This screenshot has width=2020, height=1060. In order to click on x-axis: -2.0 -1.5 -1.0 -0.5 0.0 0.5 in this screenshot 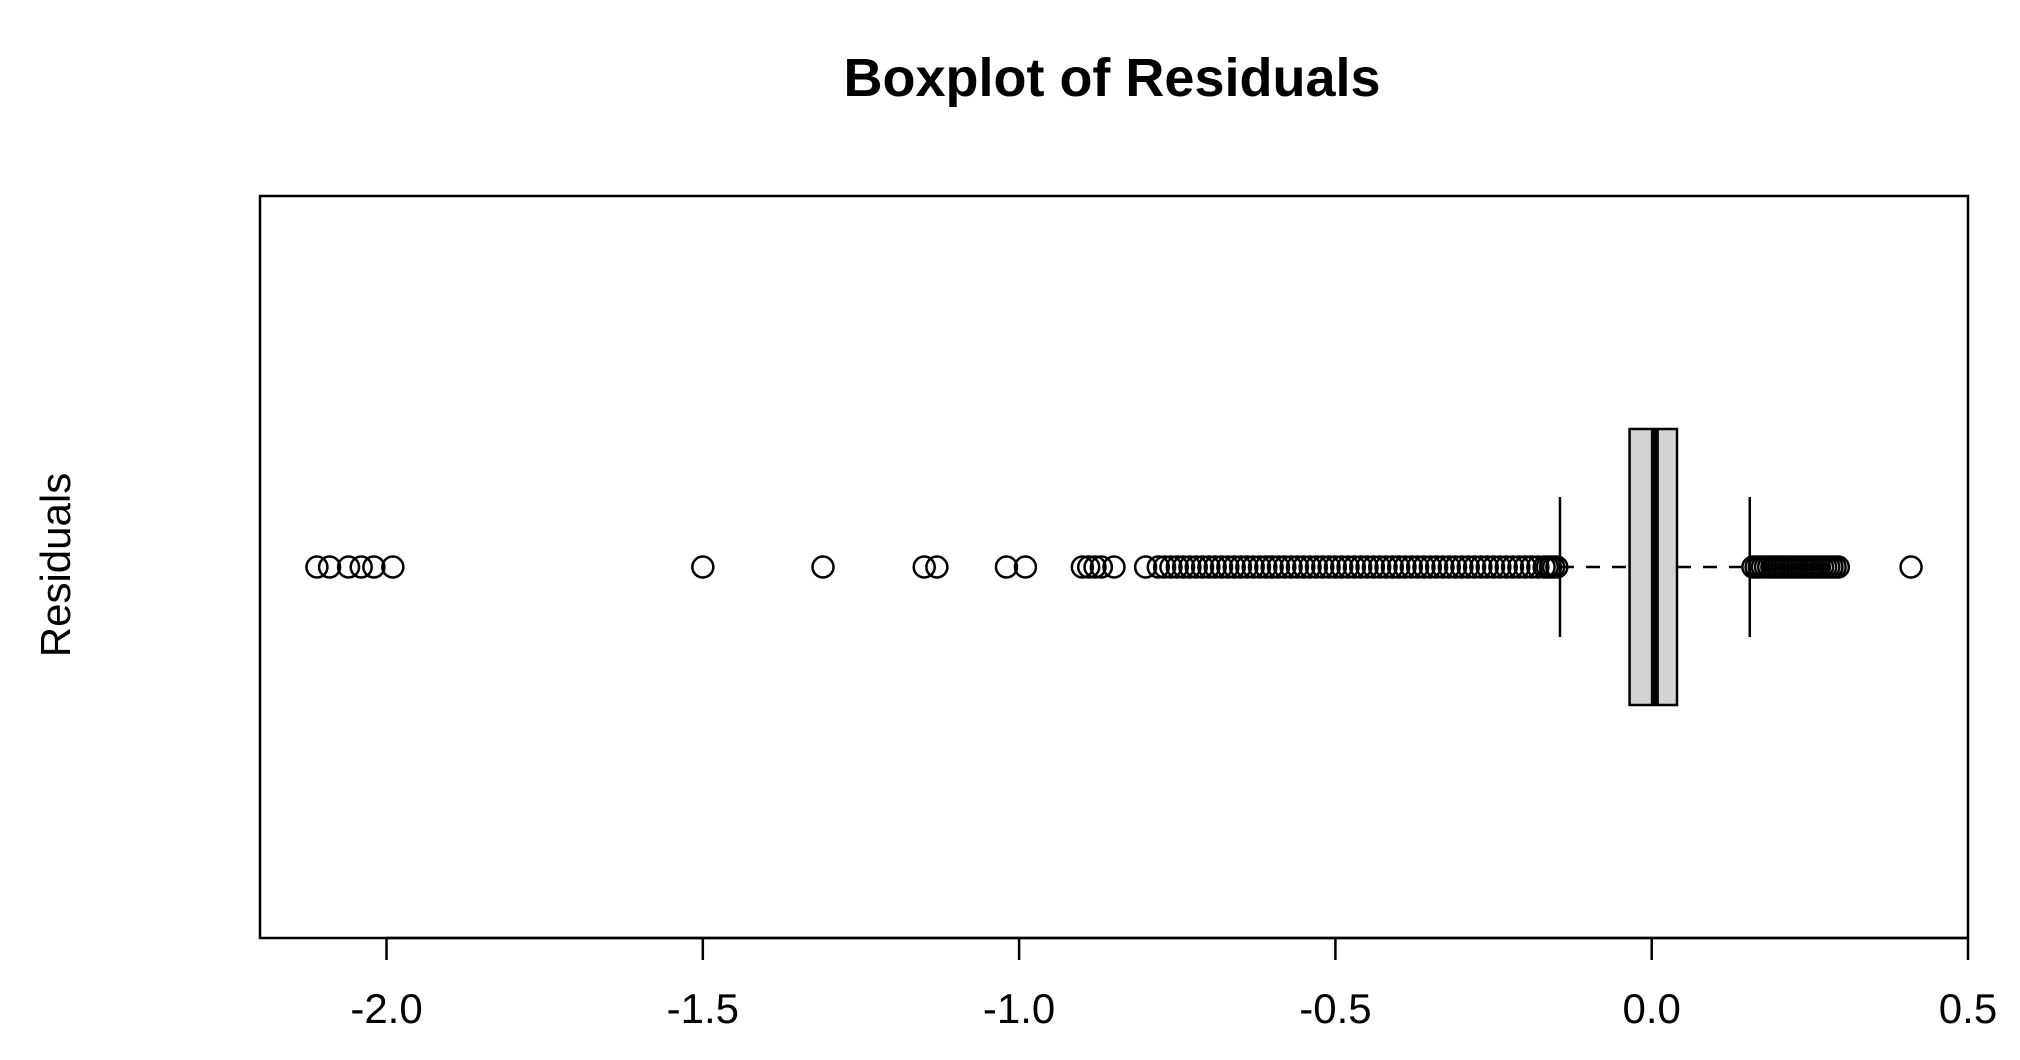, I will do `click(1173, 984)`.